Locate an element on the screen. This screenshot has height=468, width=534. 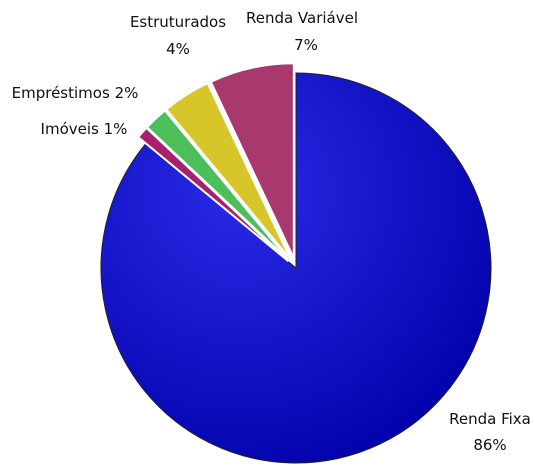
category-label: Estruturados is located at coordinates (178, 22).